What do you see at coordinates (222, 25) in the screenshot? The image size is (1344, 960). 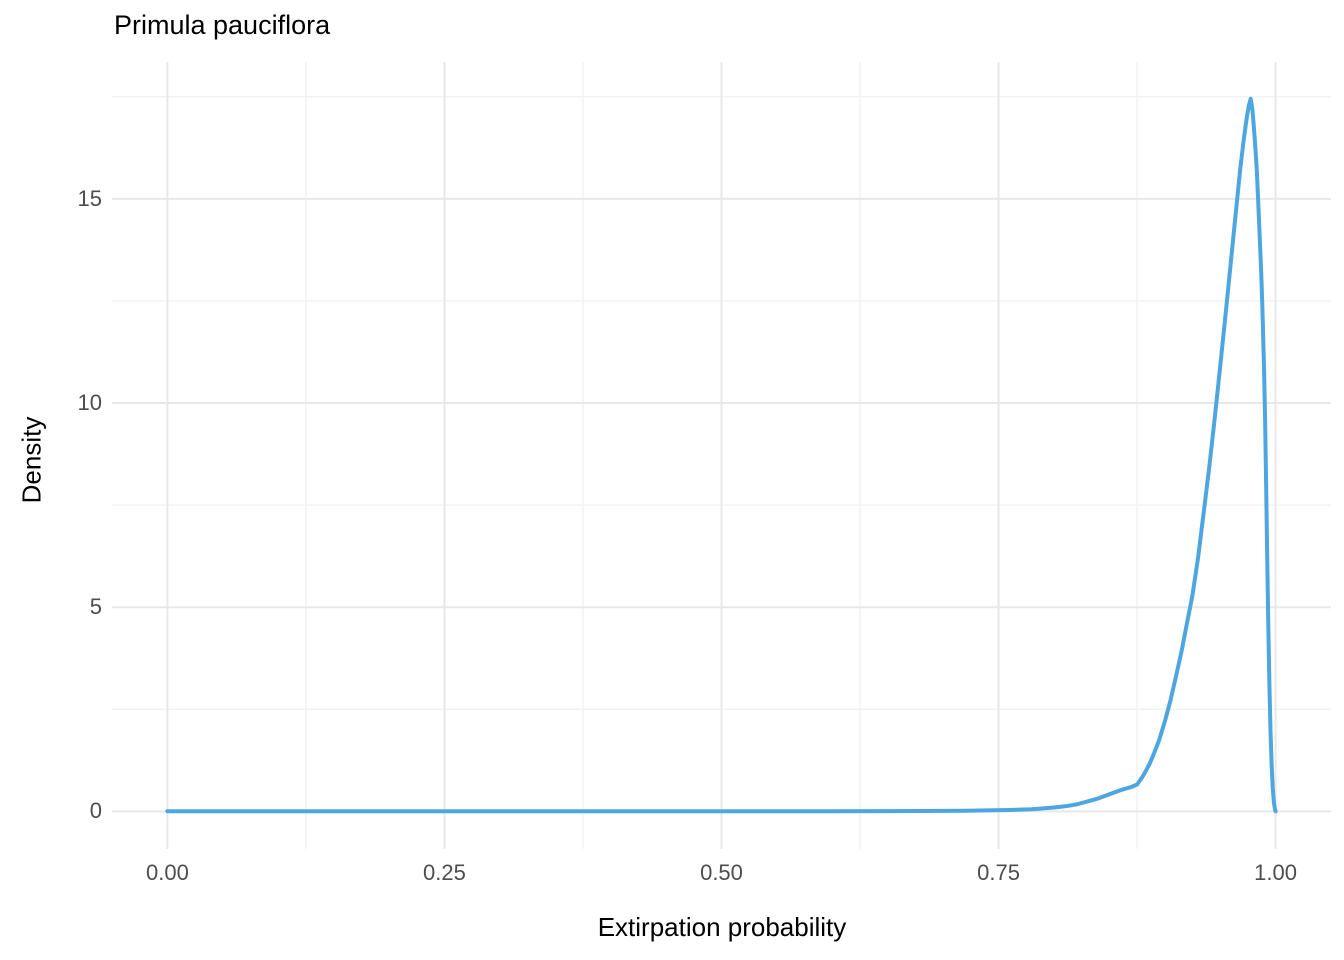 I see `plot-title: Primula pauciflora` at bounding box center [222, 25].